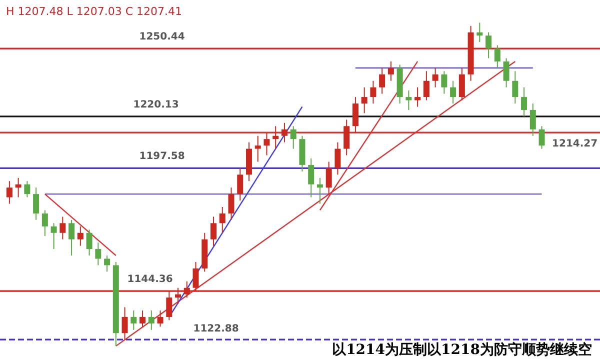 This screenshot has width=600, height=359. What do you see at coordinates (156, 104) in the screenshot?
I see `annotation: 1220.13` at bounding box center [156, 104].